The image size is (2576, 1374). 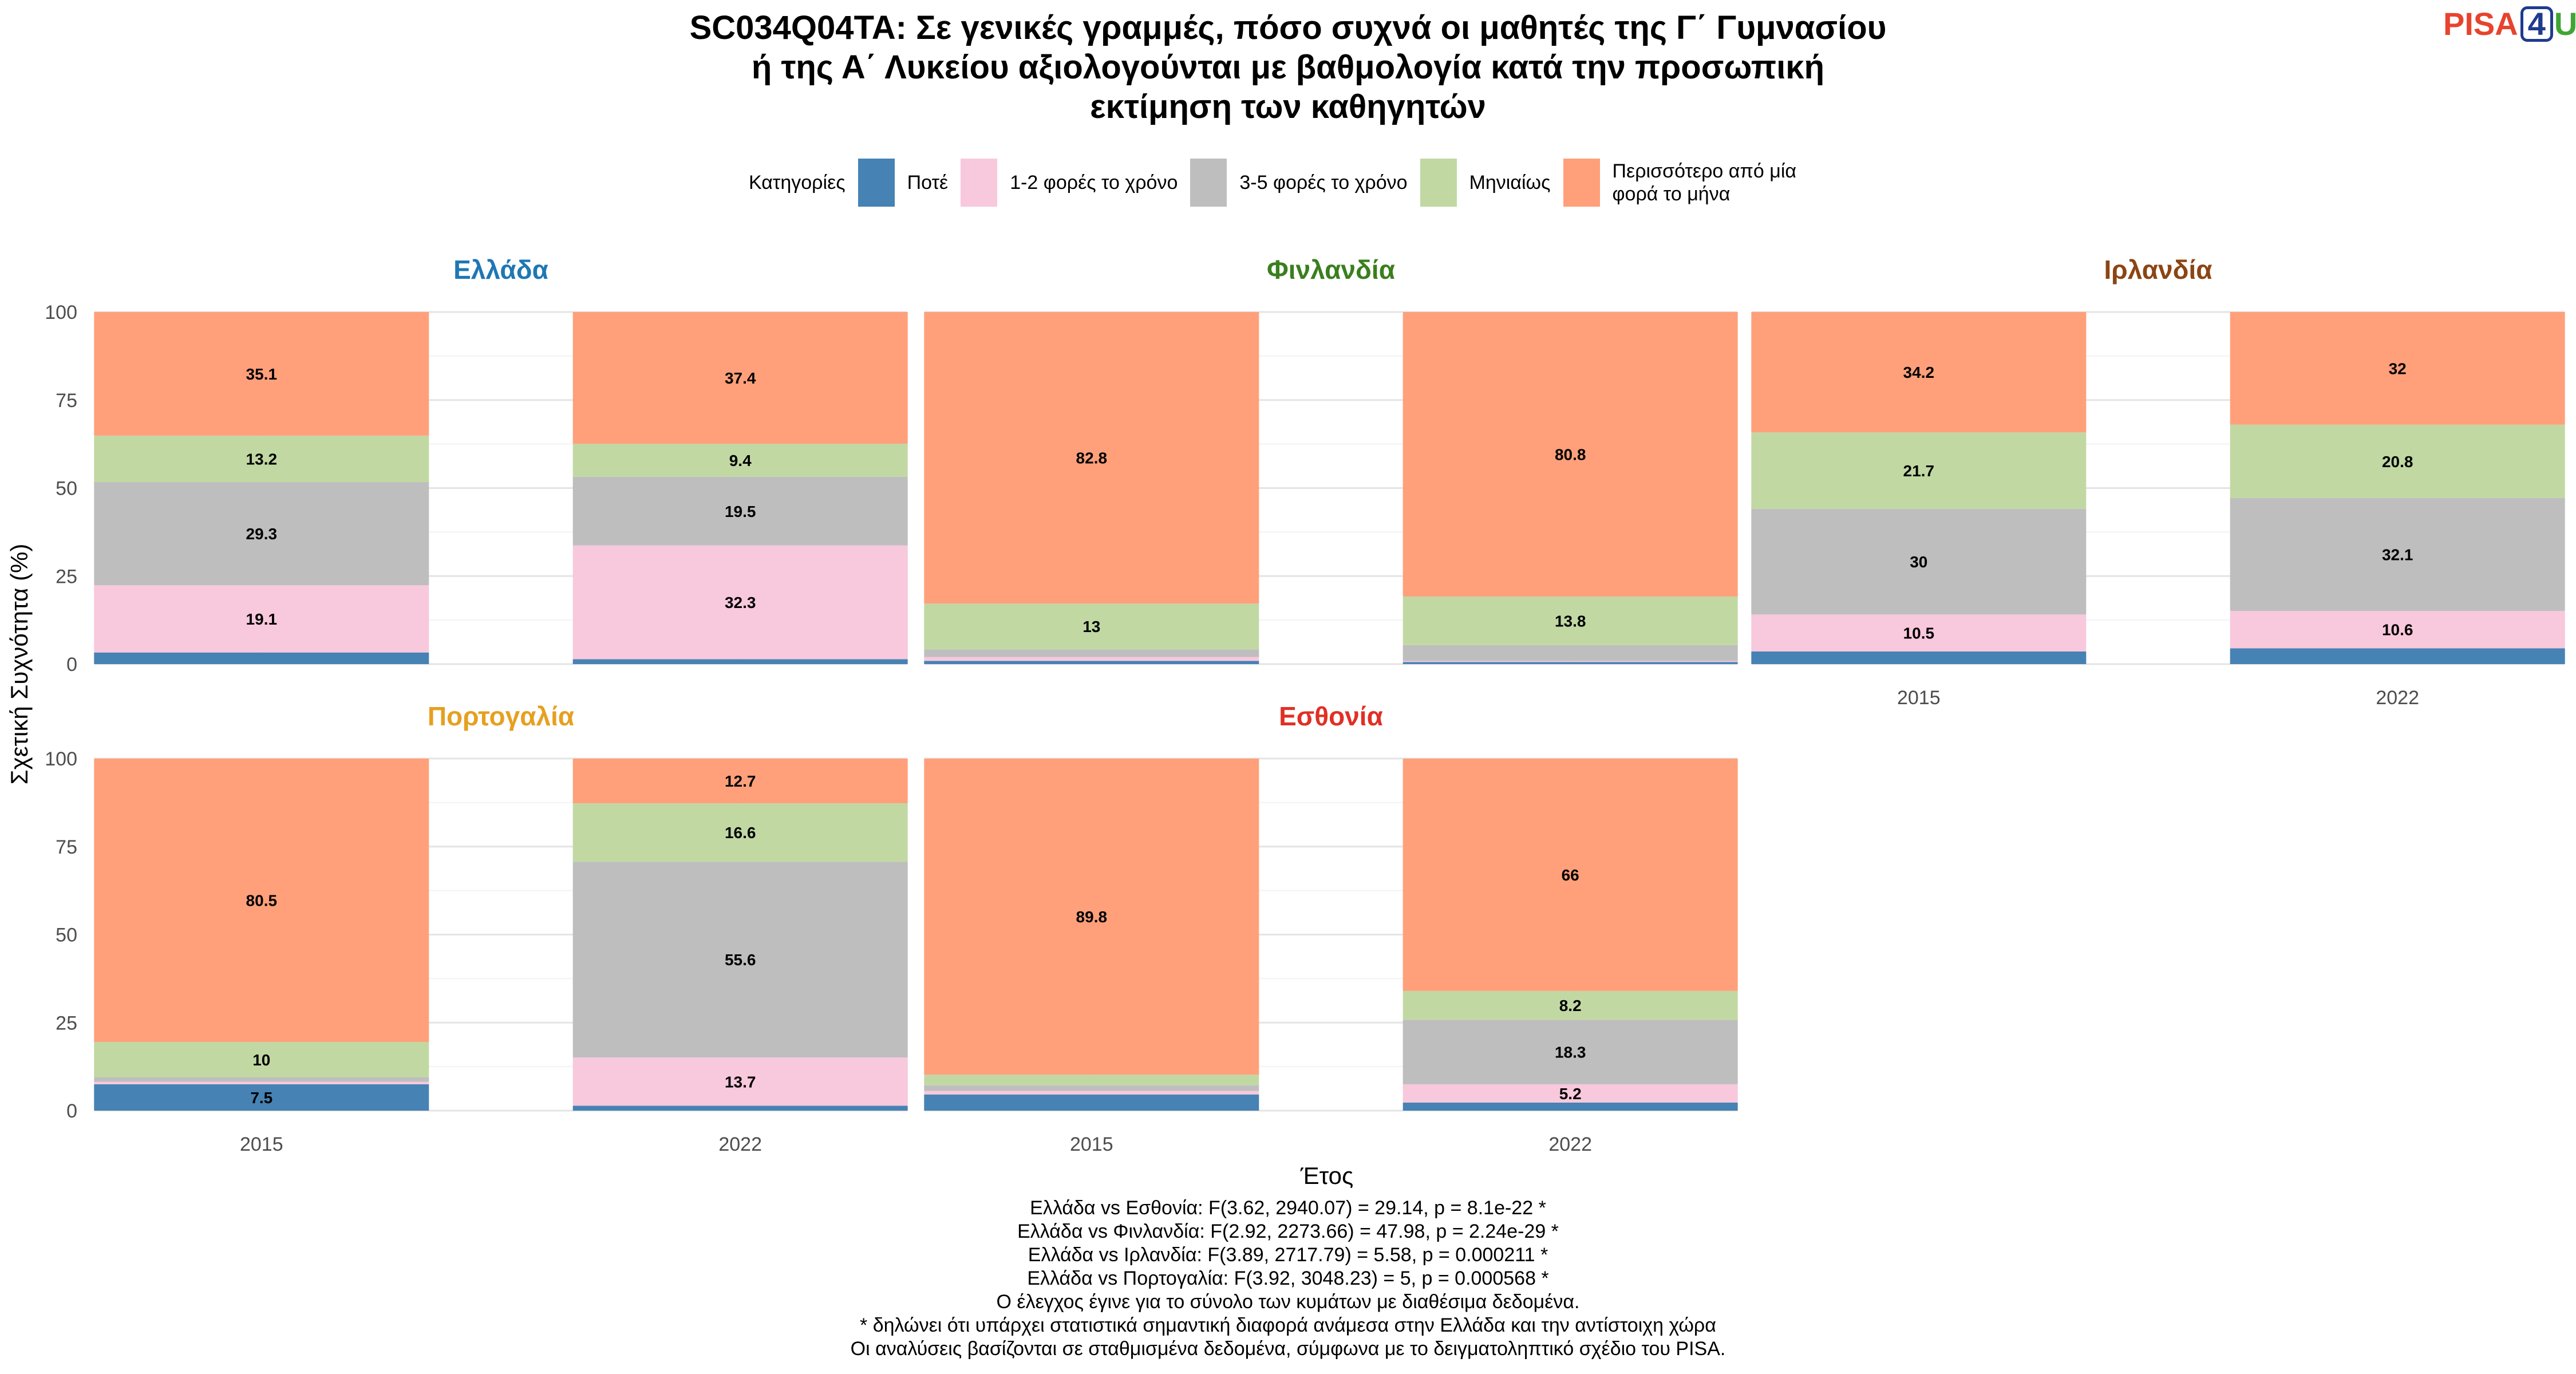 What do you see at coordinates (1581, 183) in the screenshot?
I see `legend-swatch-more-than-monthly` at bounding box center [1581, 183].